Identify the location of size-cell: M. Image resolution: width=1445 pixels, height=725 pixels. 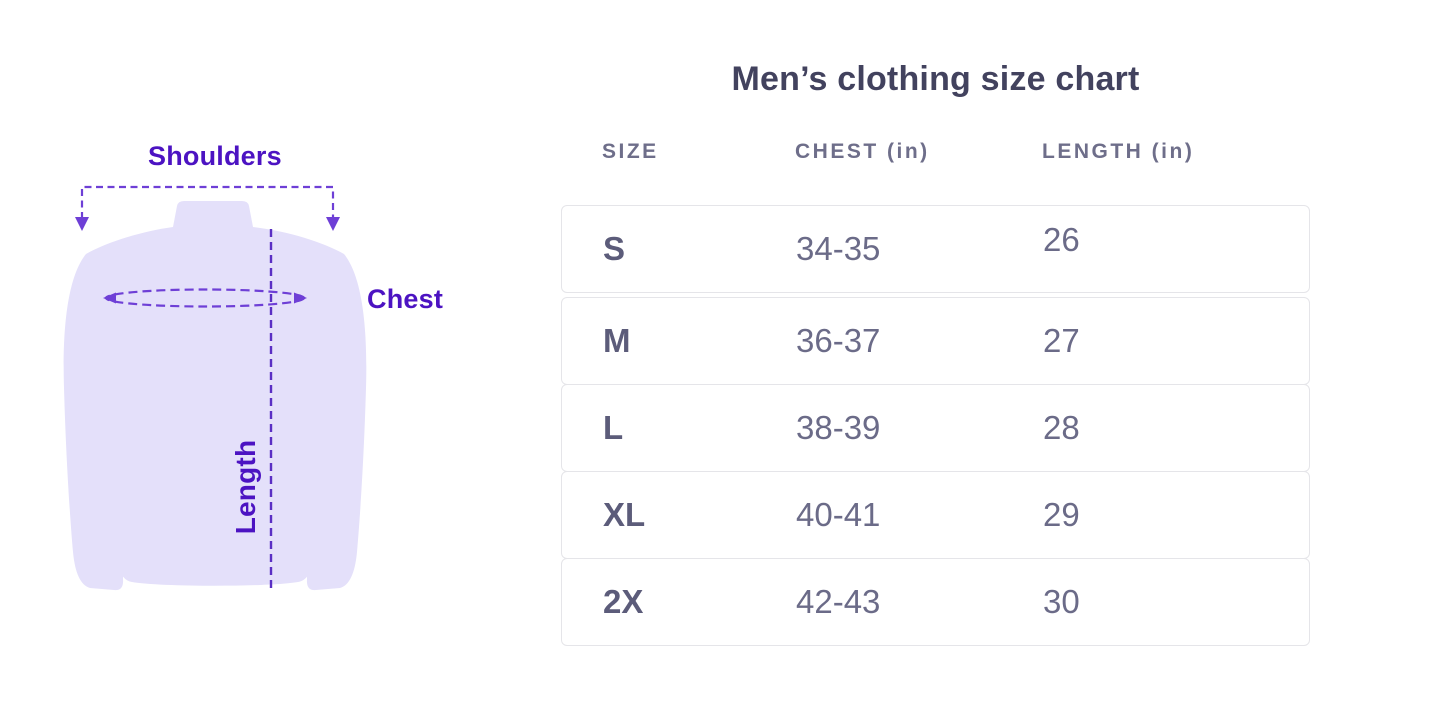
(617, 340).